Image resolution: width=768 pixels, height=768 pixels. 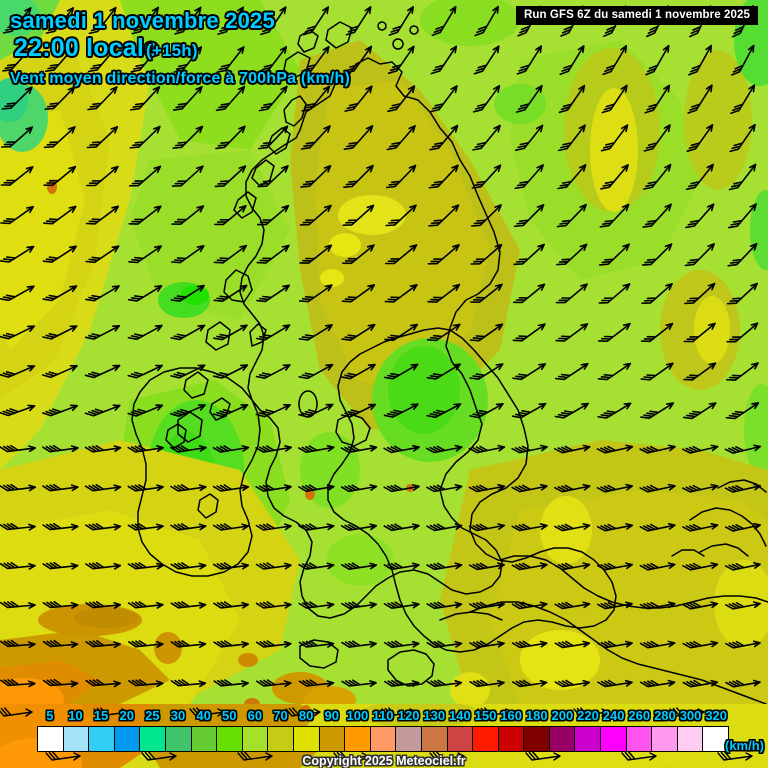 I want to click on legend-tick-label: 320, so click(x=716, y=715).